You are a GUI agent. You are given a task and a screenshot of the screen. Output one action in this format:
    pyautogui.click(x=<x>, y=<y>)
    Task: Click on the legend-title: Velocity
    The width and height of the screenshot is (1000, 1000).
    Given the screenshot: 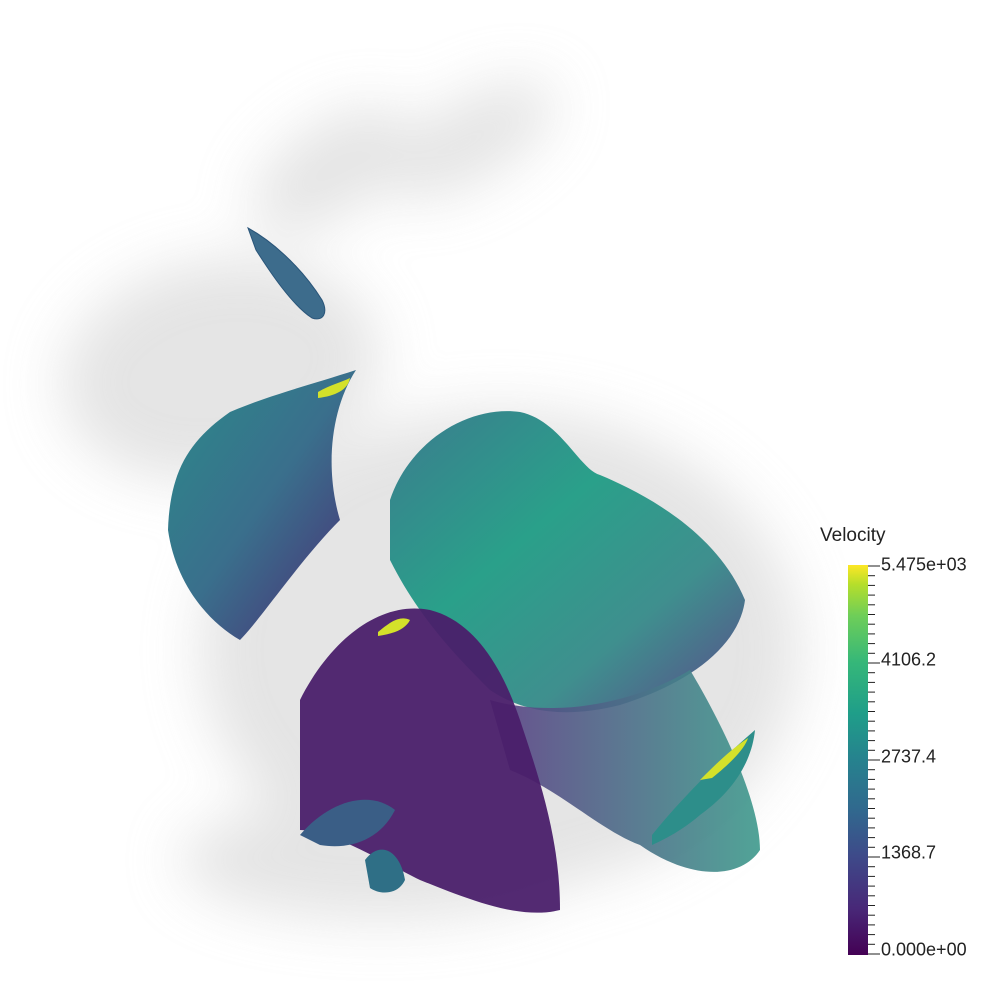 What is the action you would take?
    pyautogui.click(x=853, y=535)
    